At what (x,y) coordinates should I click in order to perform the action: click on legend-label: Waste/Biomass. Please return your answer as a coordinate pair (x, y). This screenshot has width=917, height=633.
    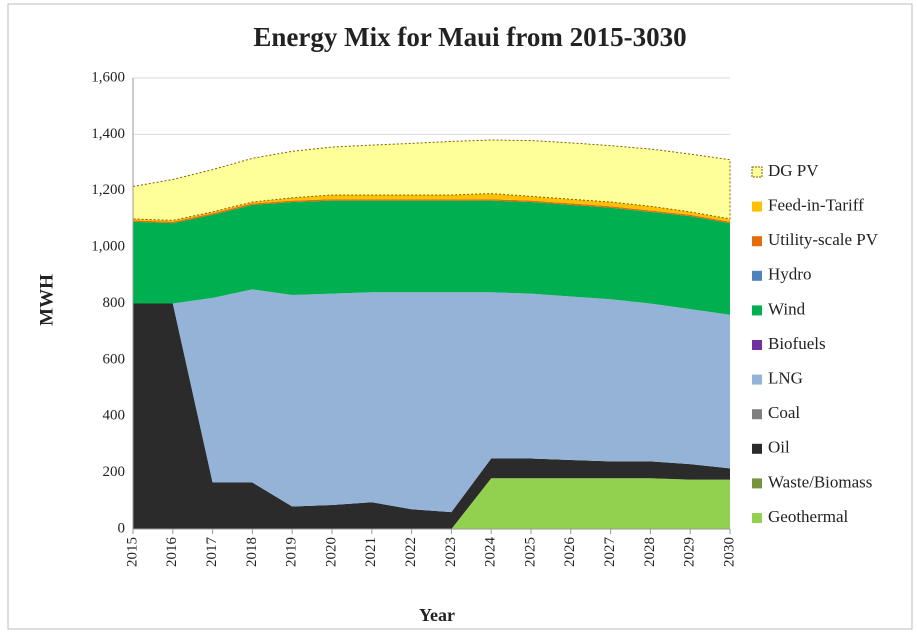
    Looking at the image, I should click on (820, 481).